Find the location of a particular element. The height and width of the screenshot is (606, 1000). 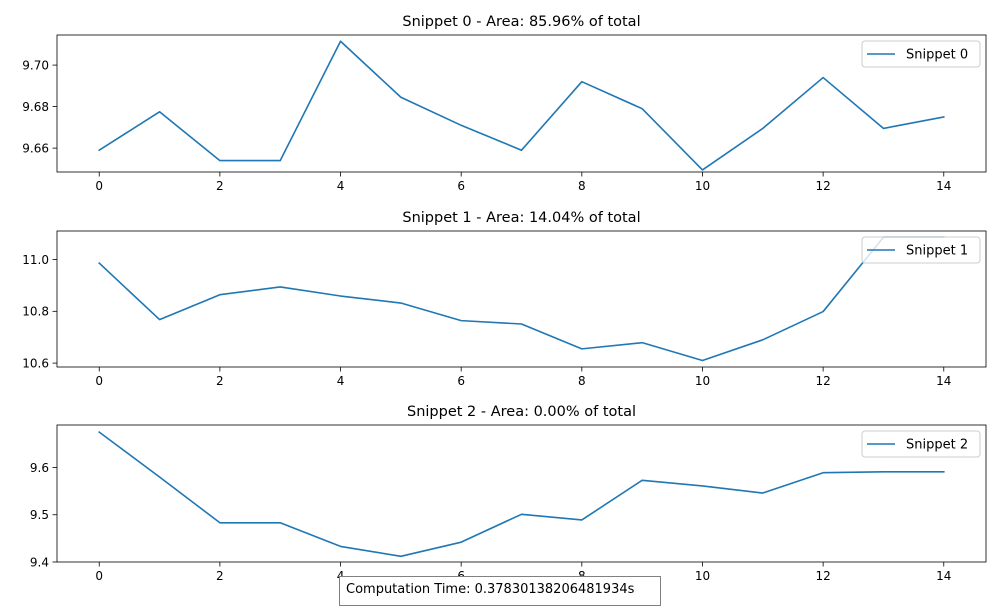

y-tick-label: 9.70 is located at coordinates (35, 65).